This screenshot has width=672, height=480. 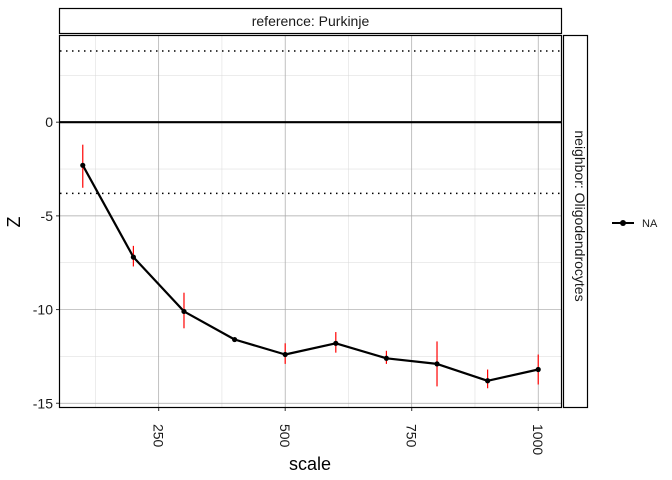 I want to click on x-tick-label: 1000, so click(x=538, y=439).